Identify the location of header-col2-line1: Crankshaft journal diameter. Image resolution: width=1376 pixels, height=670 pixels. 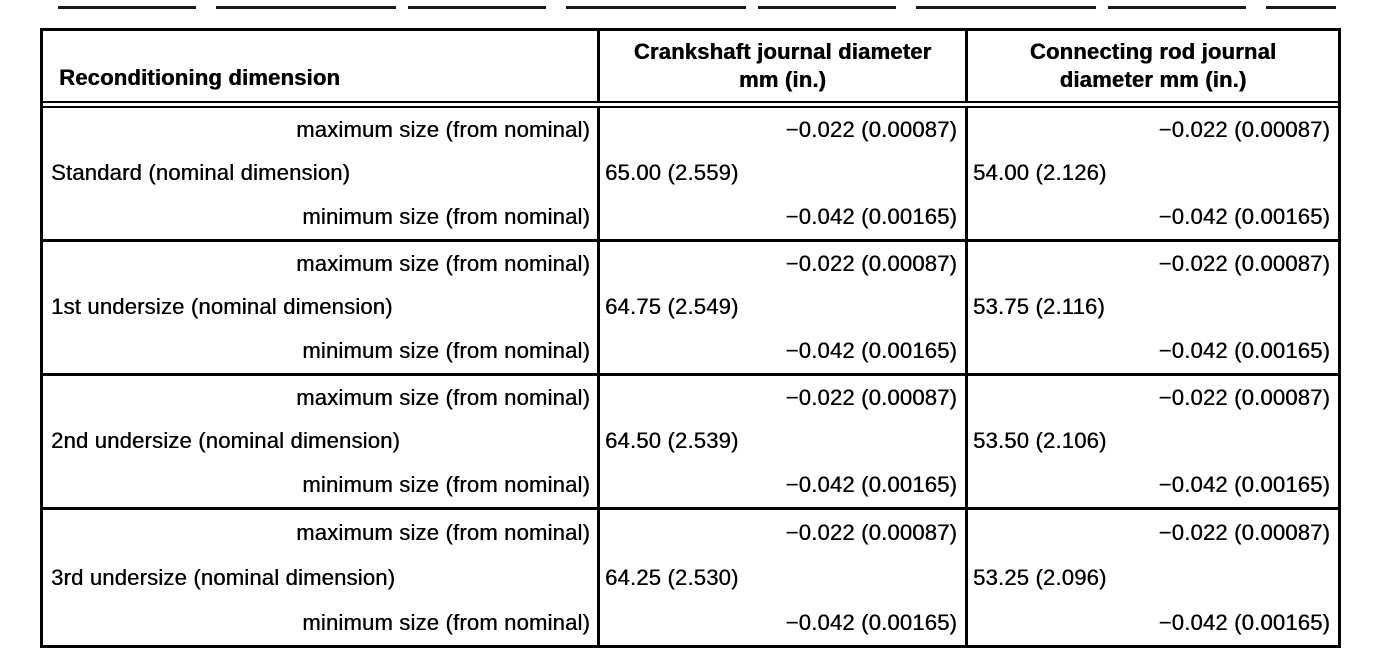
(782, 51).